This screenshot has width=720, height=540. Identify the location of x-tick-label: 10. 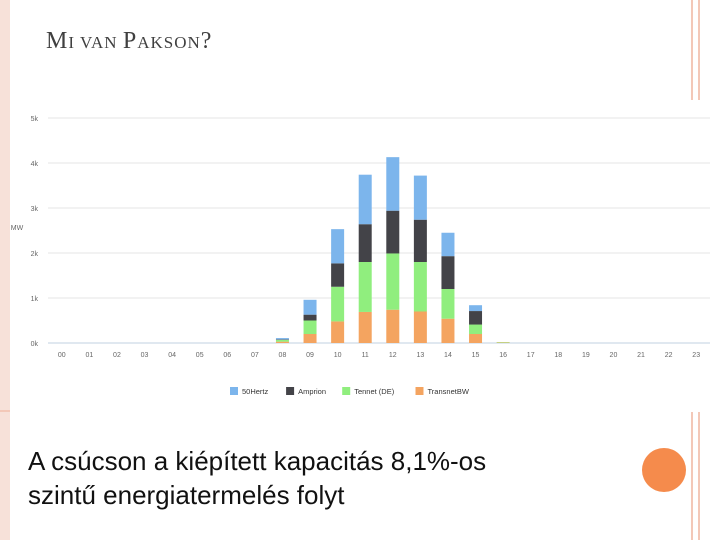
(338, 355).